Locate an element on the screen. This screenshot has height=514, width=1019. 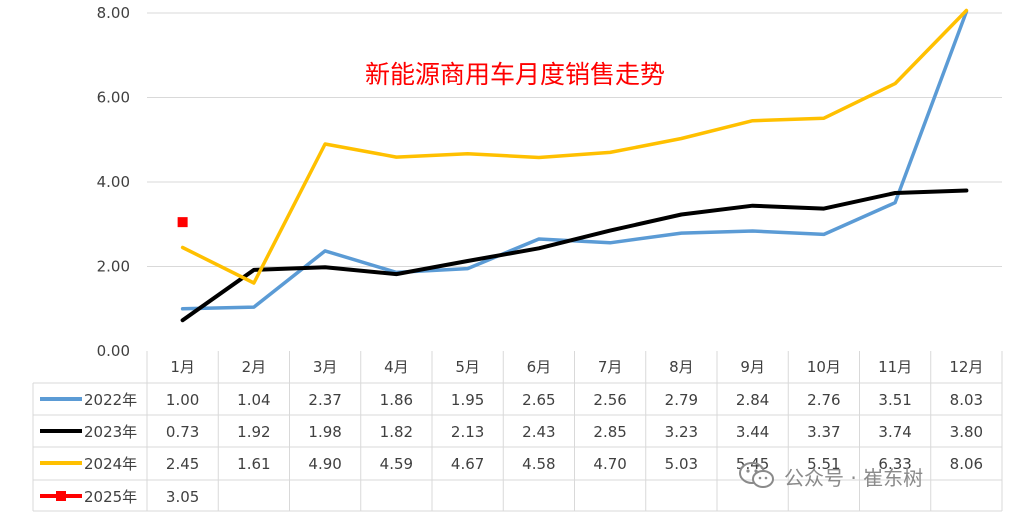
y-tick-label: 8.00 is located at coordinates (113, 13).